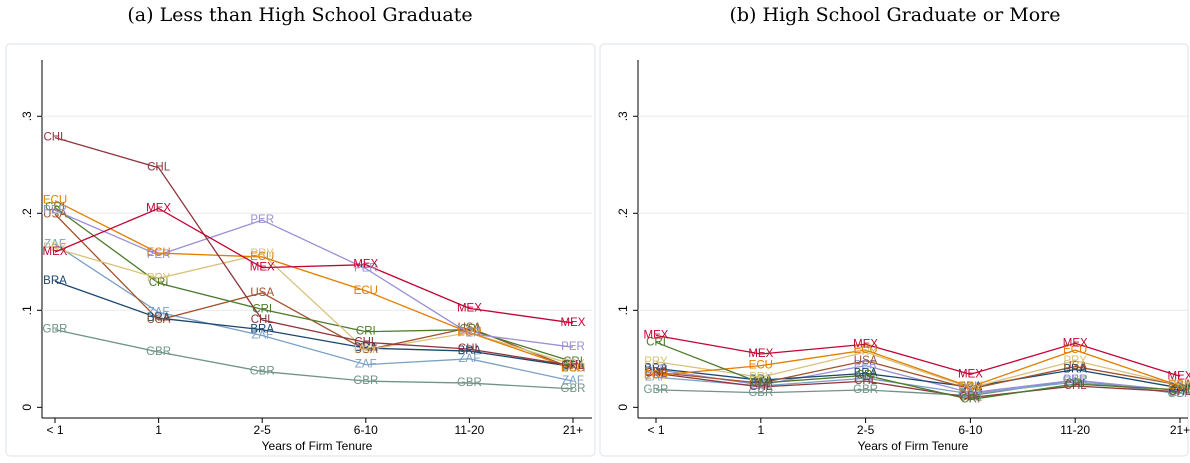 The width and height of the screenshot is (1190, 463). What do you see at coordinates (760, 430) in the screenshot?
I see `x-tick-label: 1` at bounding box center [760, 430].